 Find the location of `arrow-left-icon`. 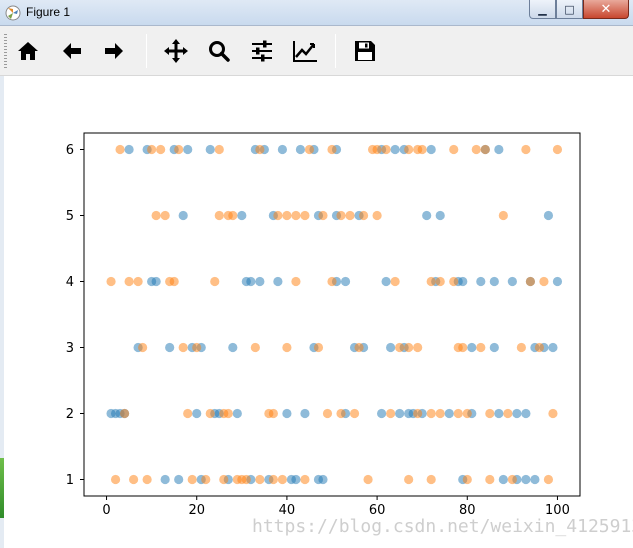

arrow-left-icon is located at coordinates (72, 51).